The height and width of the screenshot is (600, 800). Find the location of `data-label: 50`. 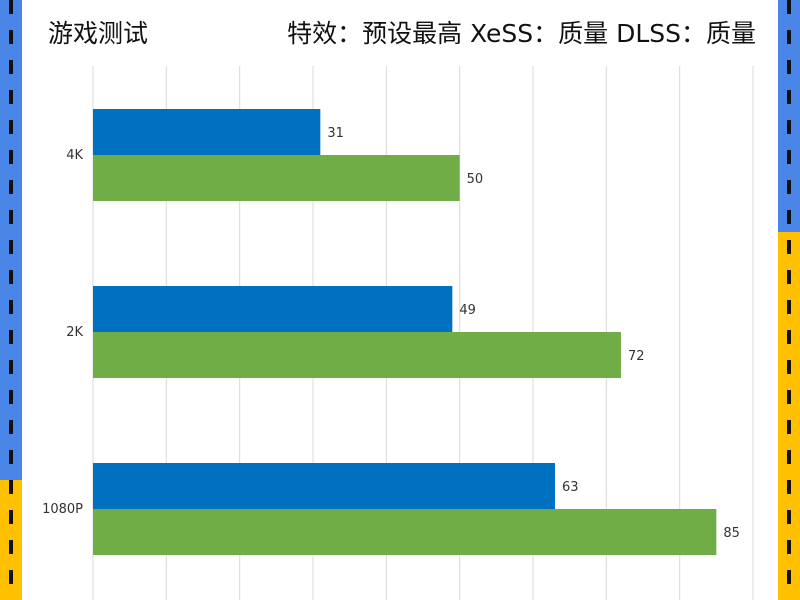

data-label: 50 is located at coordinates (475, 179).